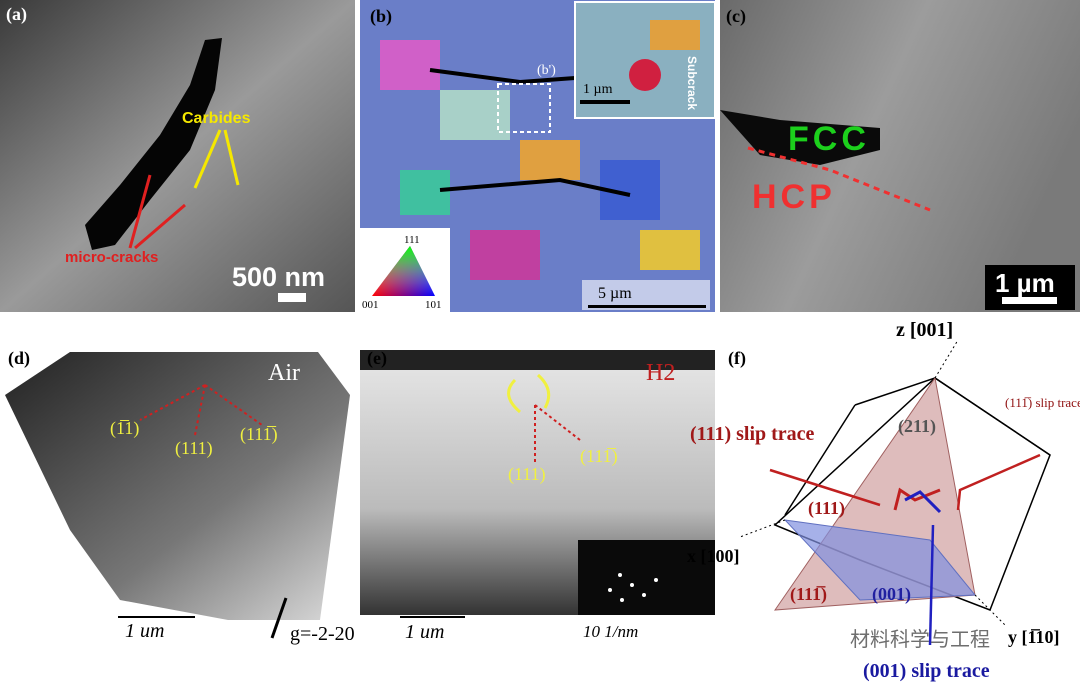 The width and height of the screenshot is (1080, 688). I want to click on diffraction-inset, so click(646, 577).